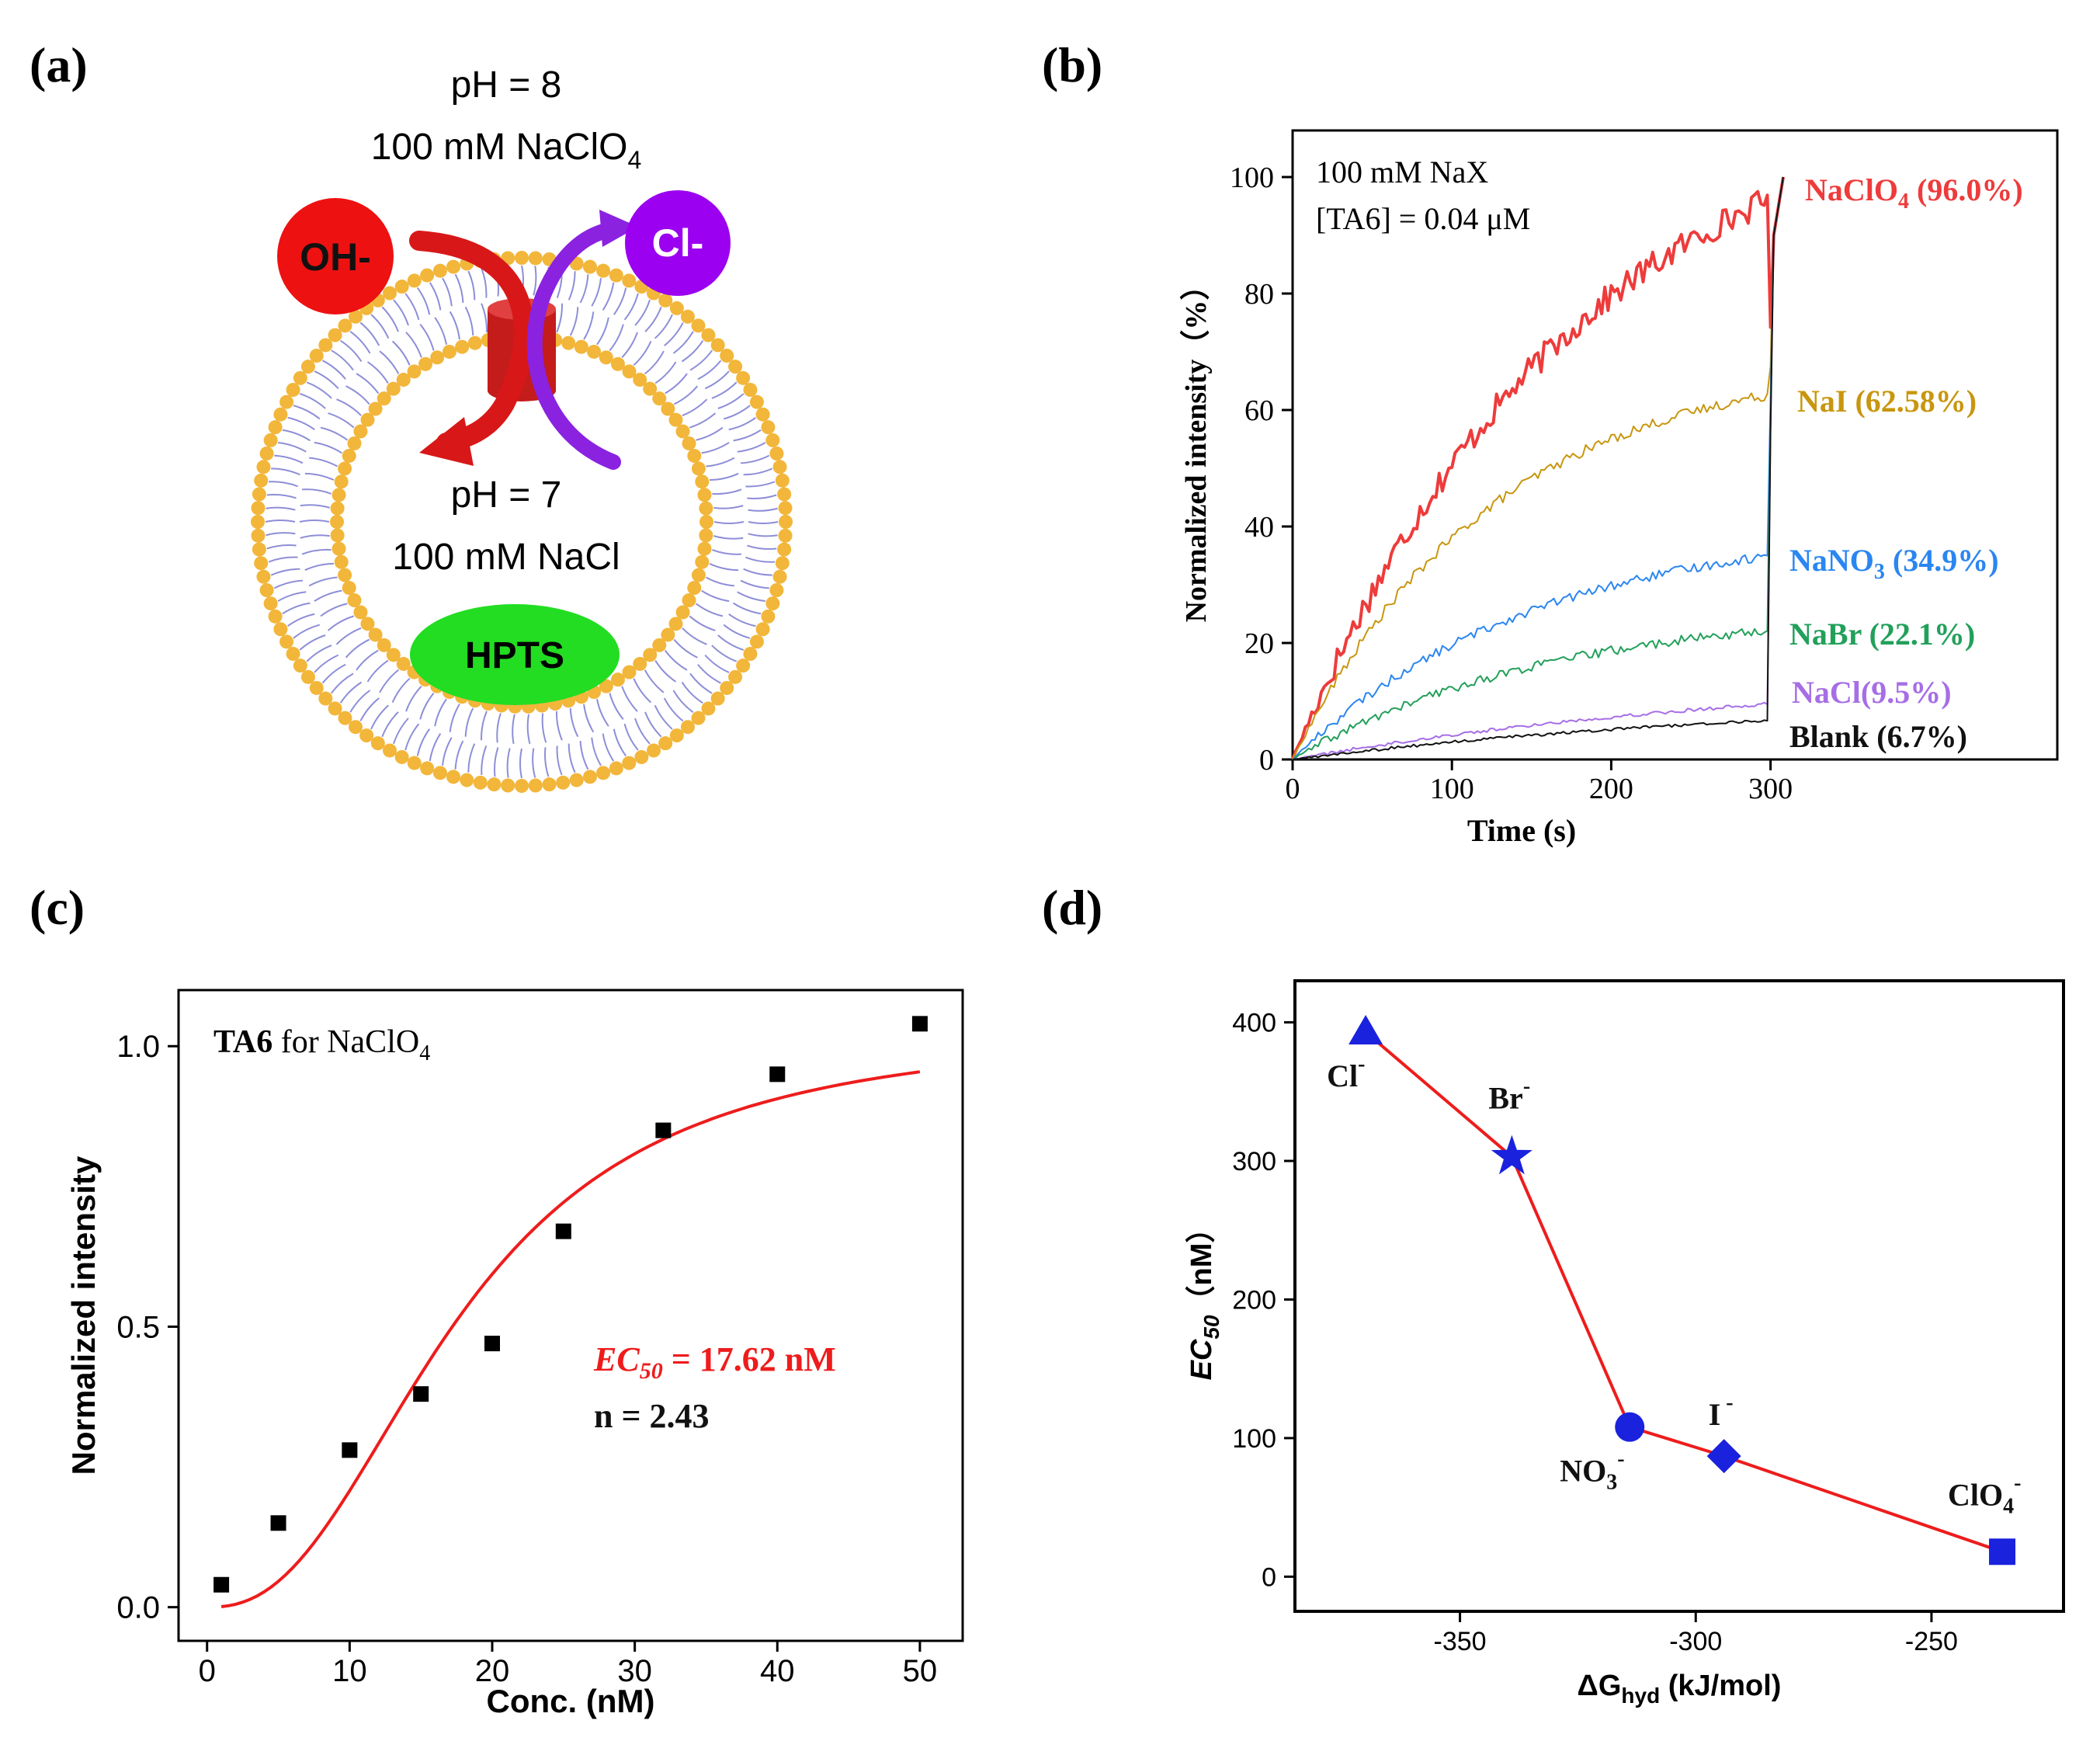 The width and height of the screenshot is (2100, 1748). What do you see at coordinates (570, 1339) in the screenshot?
I see `hill-fit-line` at bounding box center [570, 1339].